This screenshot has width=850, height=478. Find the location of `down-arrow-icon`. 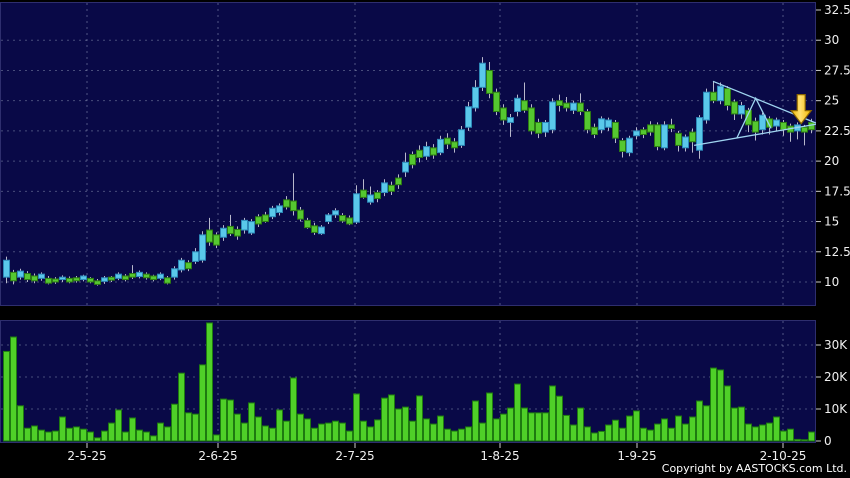

down-arrow-icon is located at coordinates (801, 109).